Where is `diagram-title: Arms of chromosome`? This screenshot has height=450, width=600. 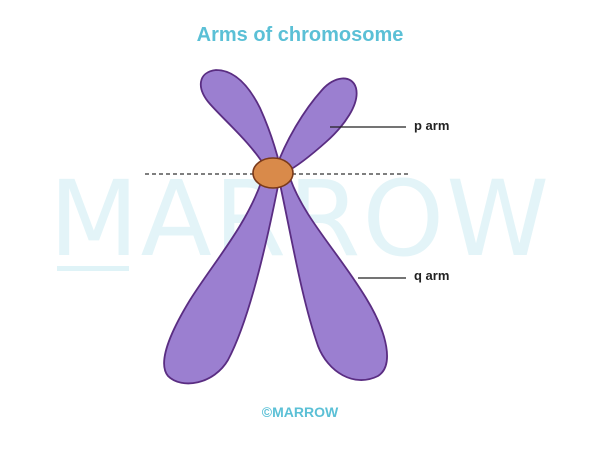
diagram-title: Arms of chromosome is located at coordinates (300, 35).